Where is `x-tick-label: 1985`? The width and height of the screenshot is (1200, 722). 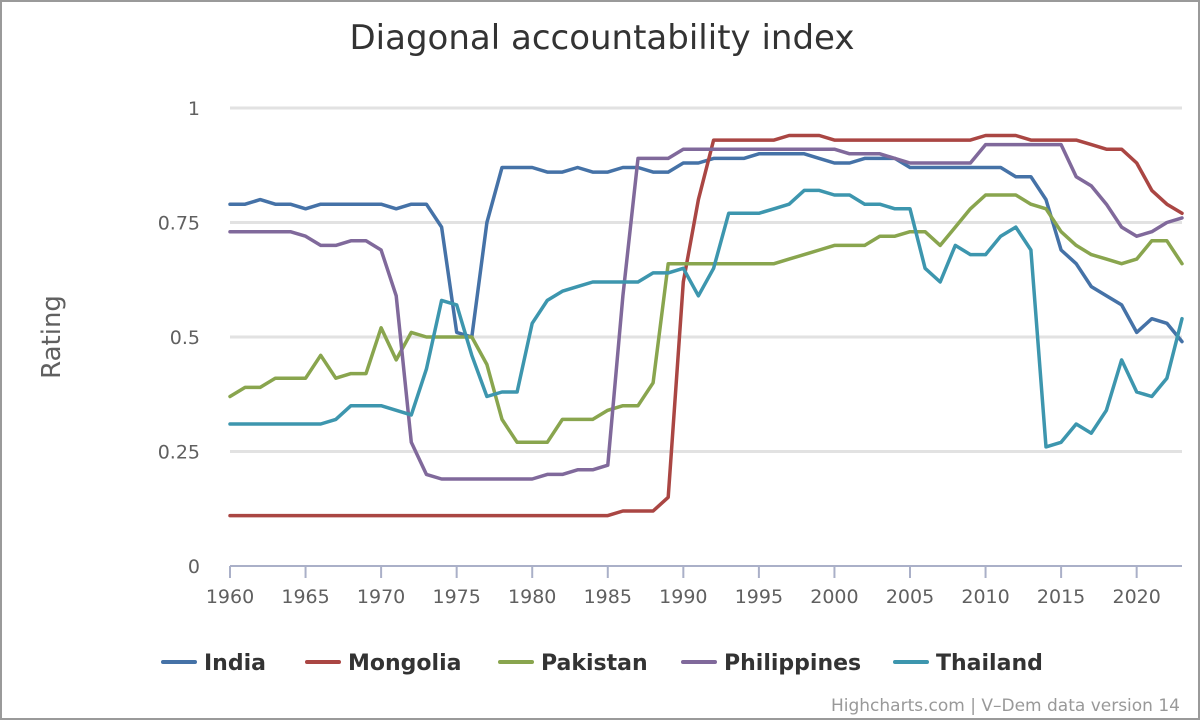 x-tick-label: 1985 is located at coordinates (608, 597).